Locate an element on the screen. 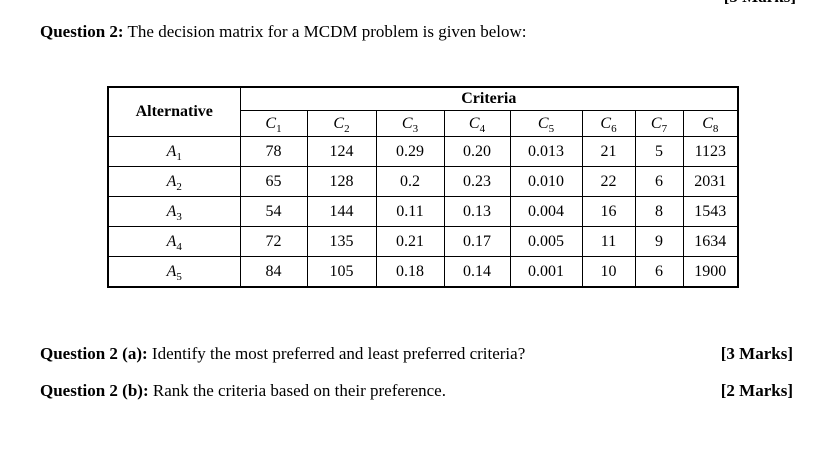 Image resolution: width=820 pixels, height=449 pixels. column-header-c8: C8 is located at coordinates (710, 123).